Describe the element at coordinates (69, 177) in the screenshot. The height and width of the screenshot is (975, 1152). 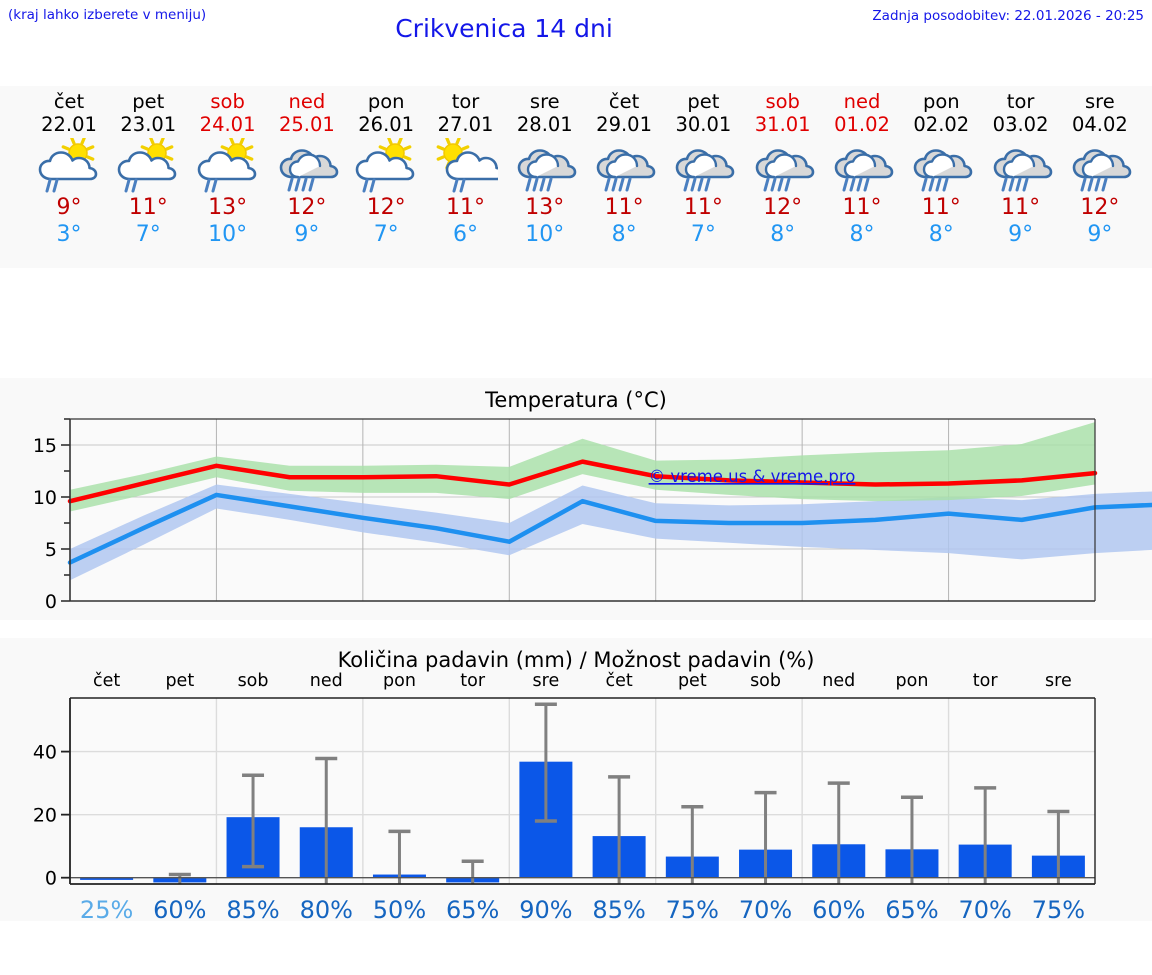
I see `day-column: čet 22.01 9° 3°` at that location.